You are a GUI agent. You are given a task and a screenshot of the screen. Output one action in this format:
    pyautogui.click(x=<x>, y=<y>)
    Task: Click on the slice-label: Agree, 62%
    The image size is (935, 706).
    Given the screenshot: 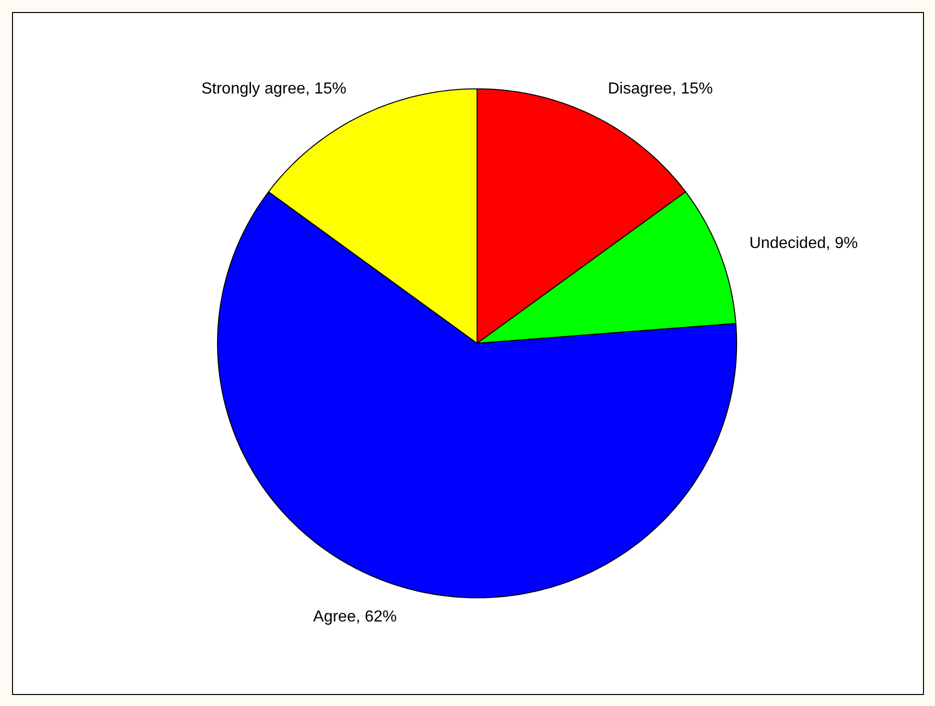 What is the action you would take?
    pyautogui.click(x=355, y=617)
    